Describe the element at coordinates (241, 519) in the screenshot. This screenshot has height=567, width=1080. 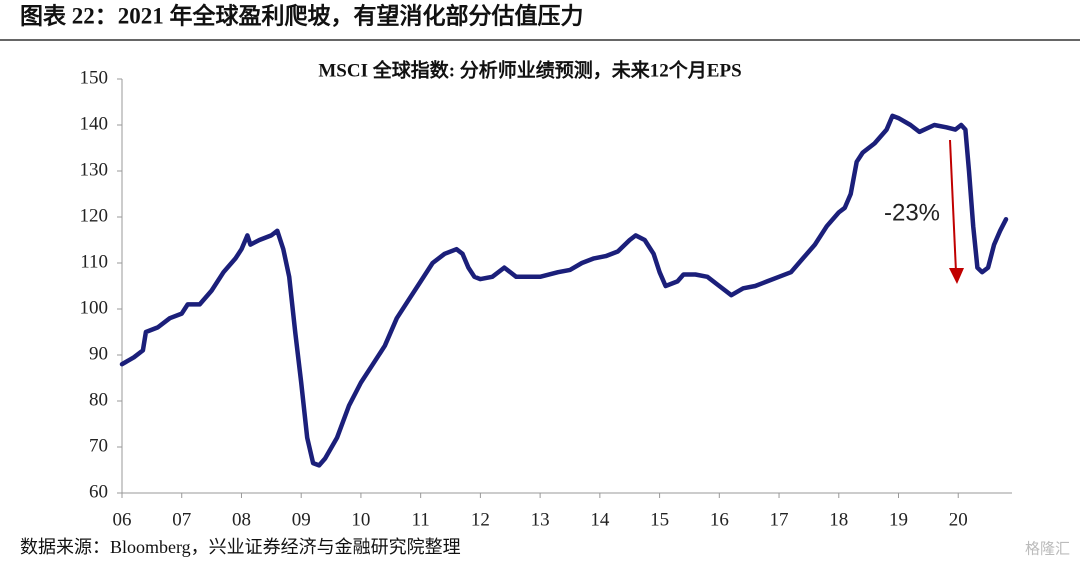
I see `x-tick-label: 08` at that location.